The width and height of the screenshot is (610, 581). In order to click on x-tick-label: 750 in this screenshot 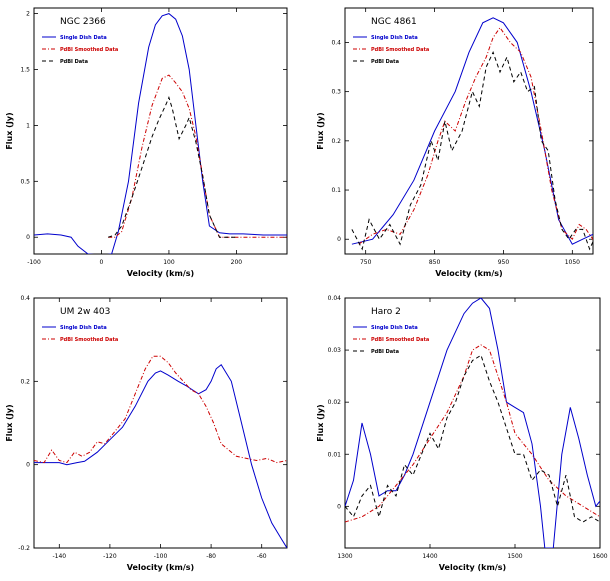, I will do `click(366, 262)`.